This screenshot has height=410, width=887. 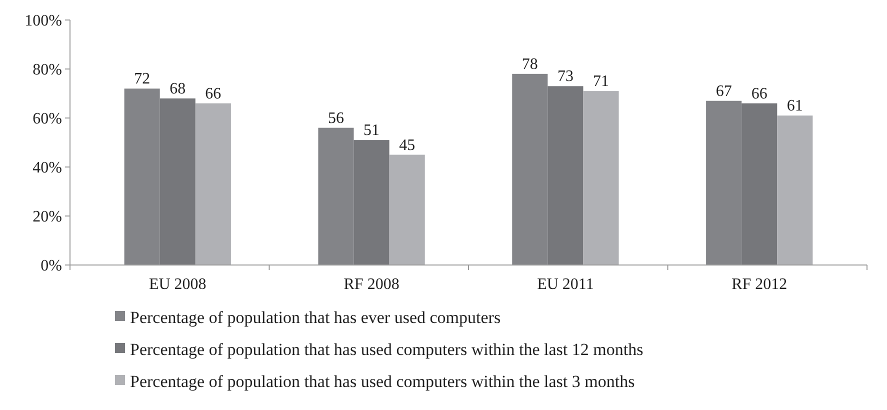 What do you see at coordinates (601, 81) in the screenshot?
I see `data-label: 71` at bounding box center [601, 81].